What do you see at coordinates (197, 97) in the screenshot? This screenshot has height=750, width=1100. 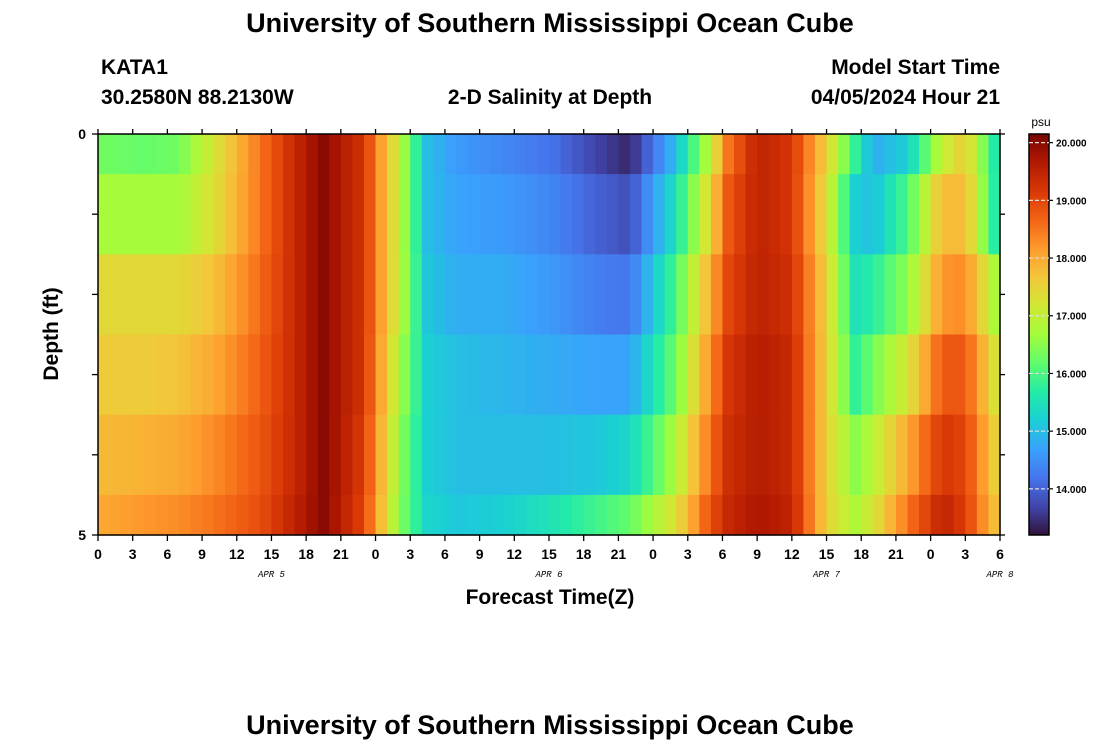 I see `station-coordinates: 30.2580N 88.2130W` at bounding box center [197, 97].